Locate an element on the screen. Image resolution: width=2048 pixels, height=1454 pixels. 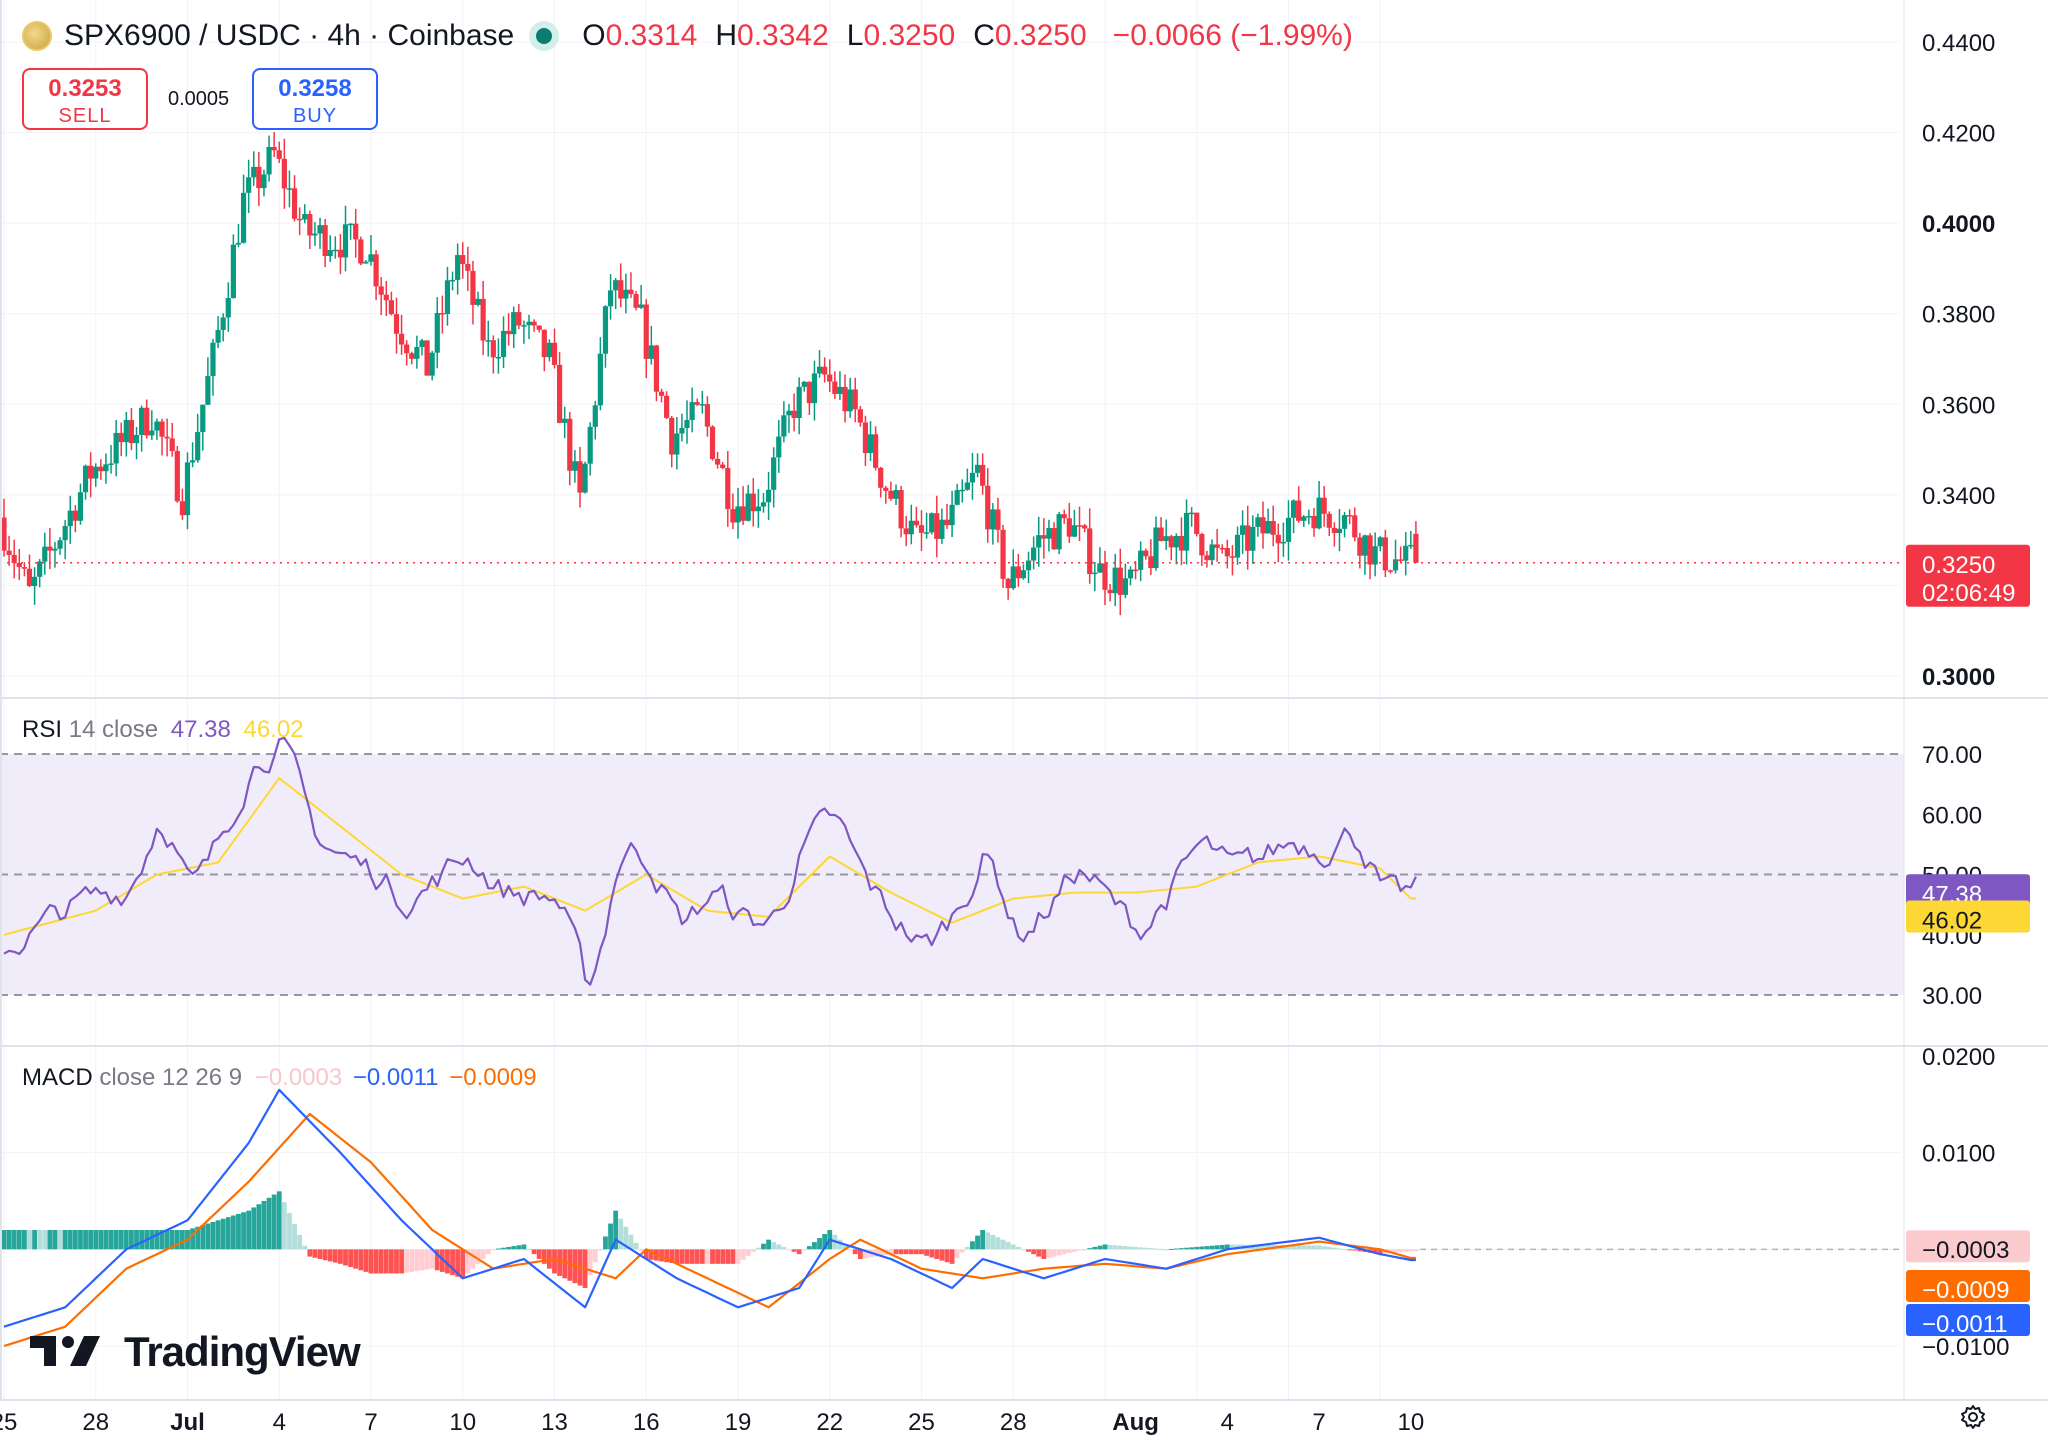
rsi-legend-value: 47.38 is located at coordinates (200, 729).